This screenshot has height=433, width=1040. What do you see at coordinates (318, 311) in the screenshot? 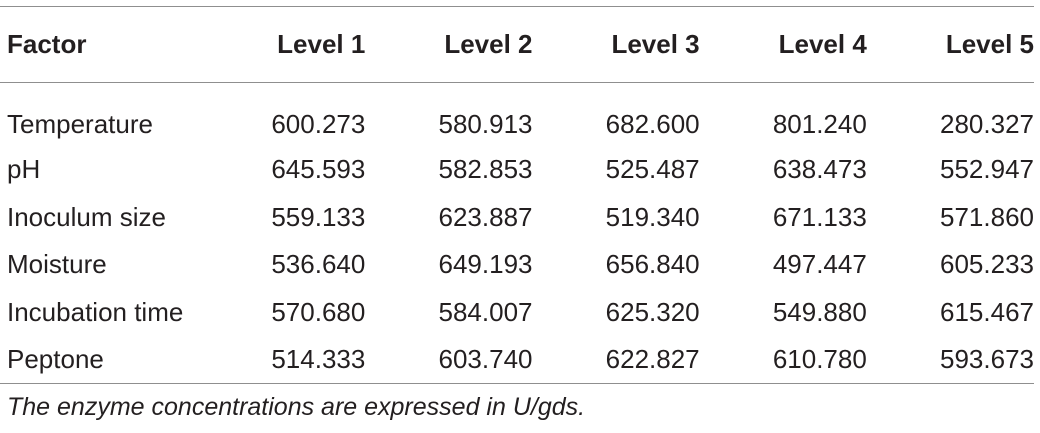
I see `value-cell: 570.680` at bounding box center [318, 311].